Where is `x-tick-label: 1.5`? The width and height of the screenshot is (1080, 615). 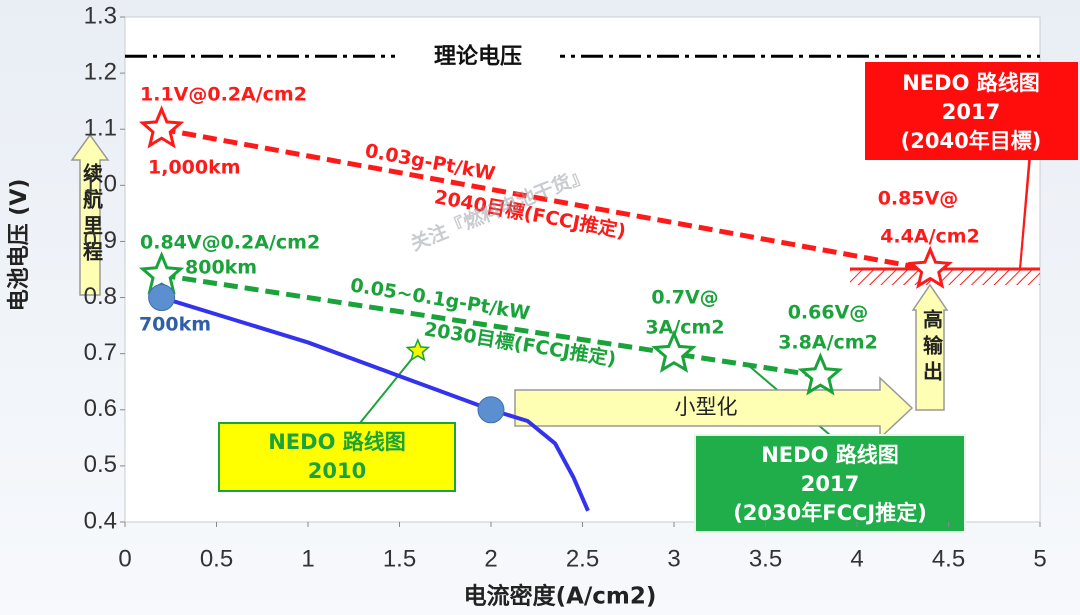
x-tick-label: 1.5 is located at coordinates (399, 558).